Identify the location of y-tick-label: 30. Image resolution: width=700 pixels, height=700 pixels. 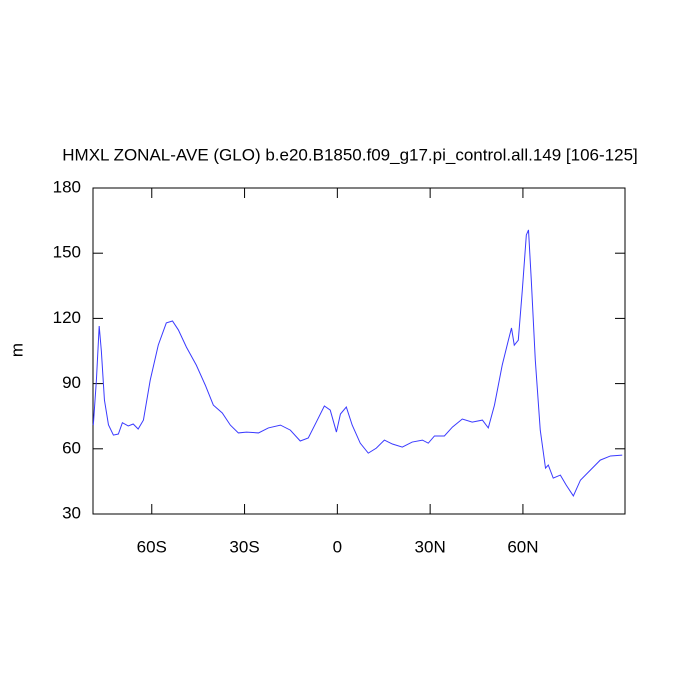
(71, 512).